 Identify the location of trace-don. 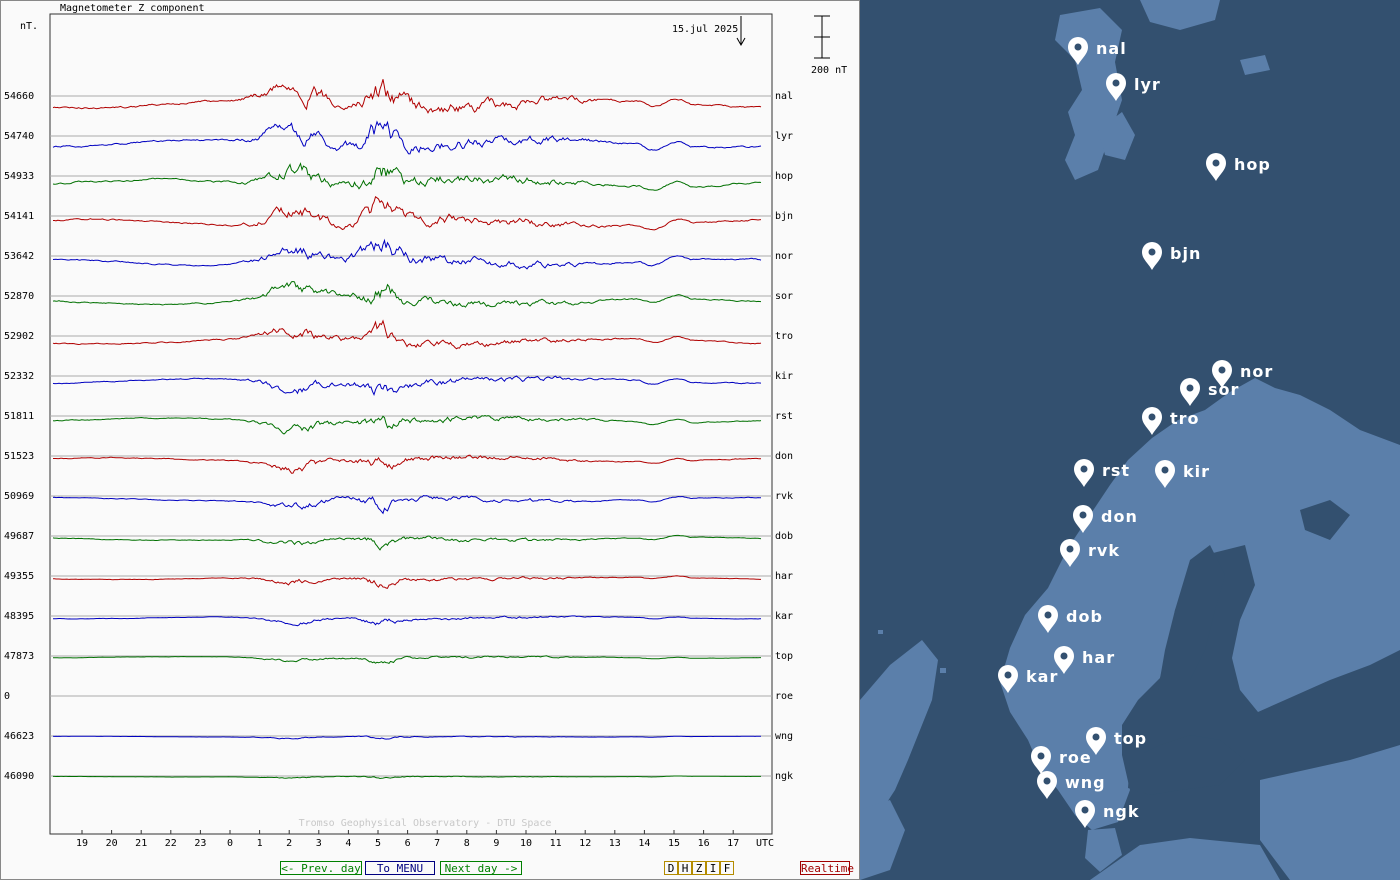
(407, 464).